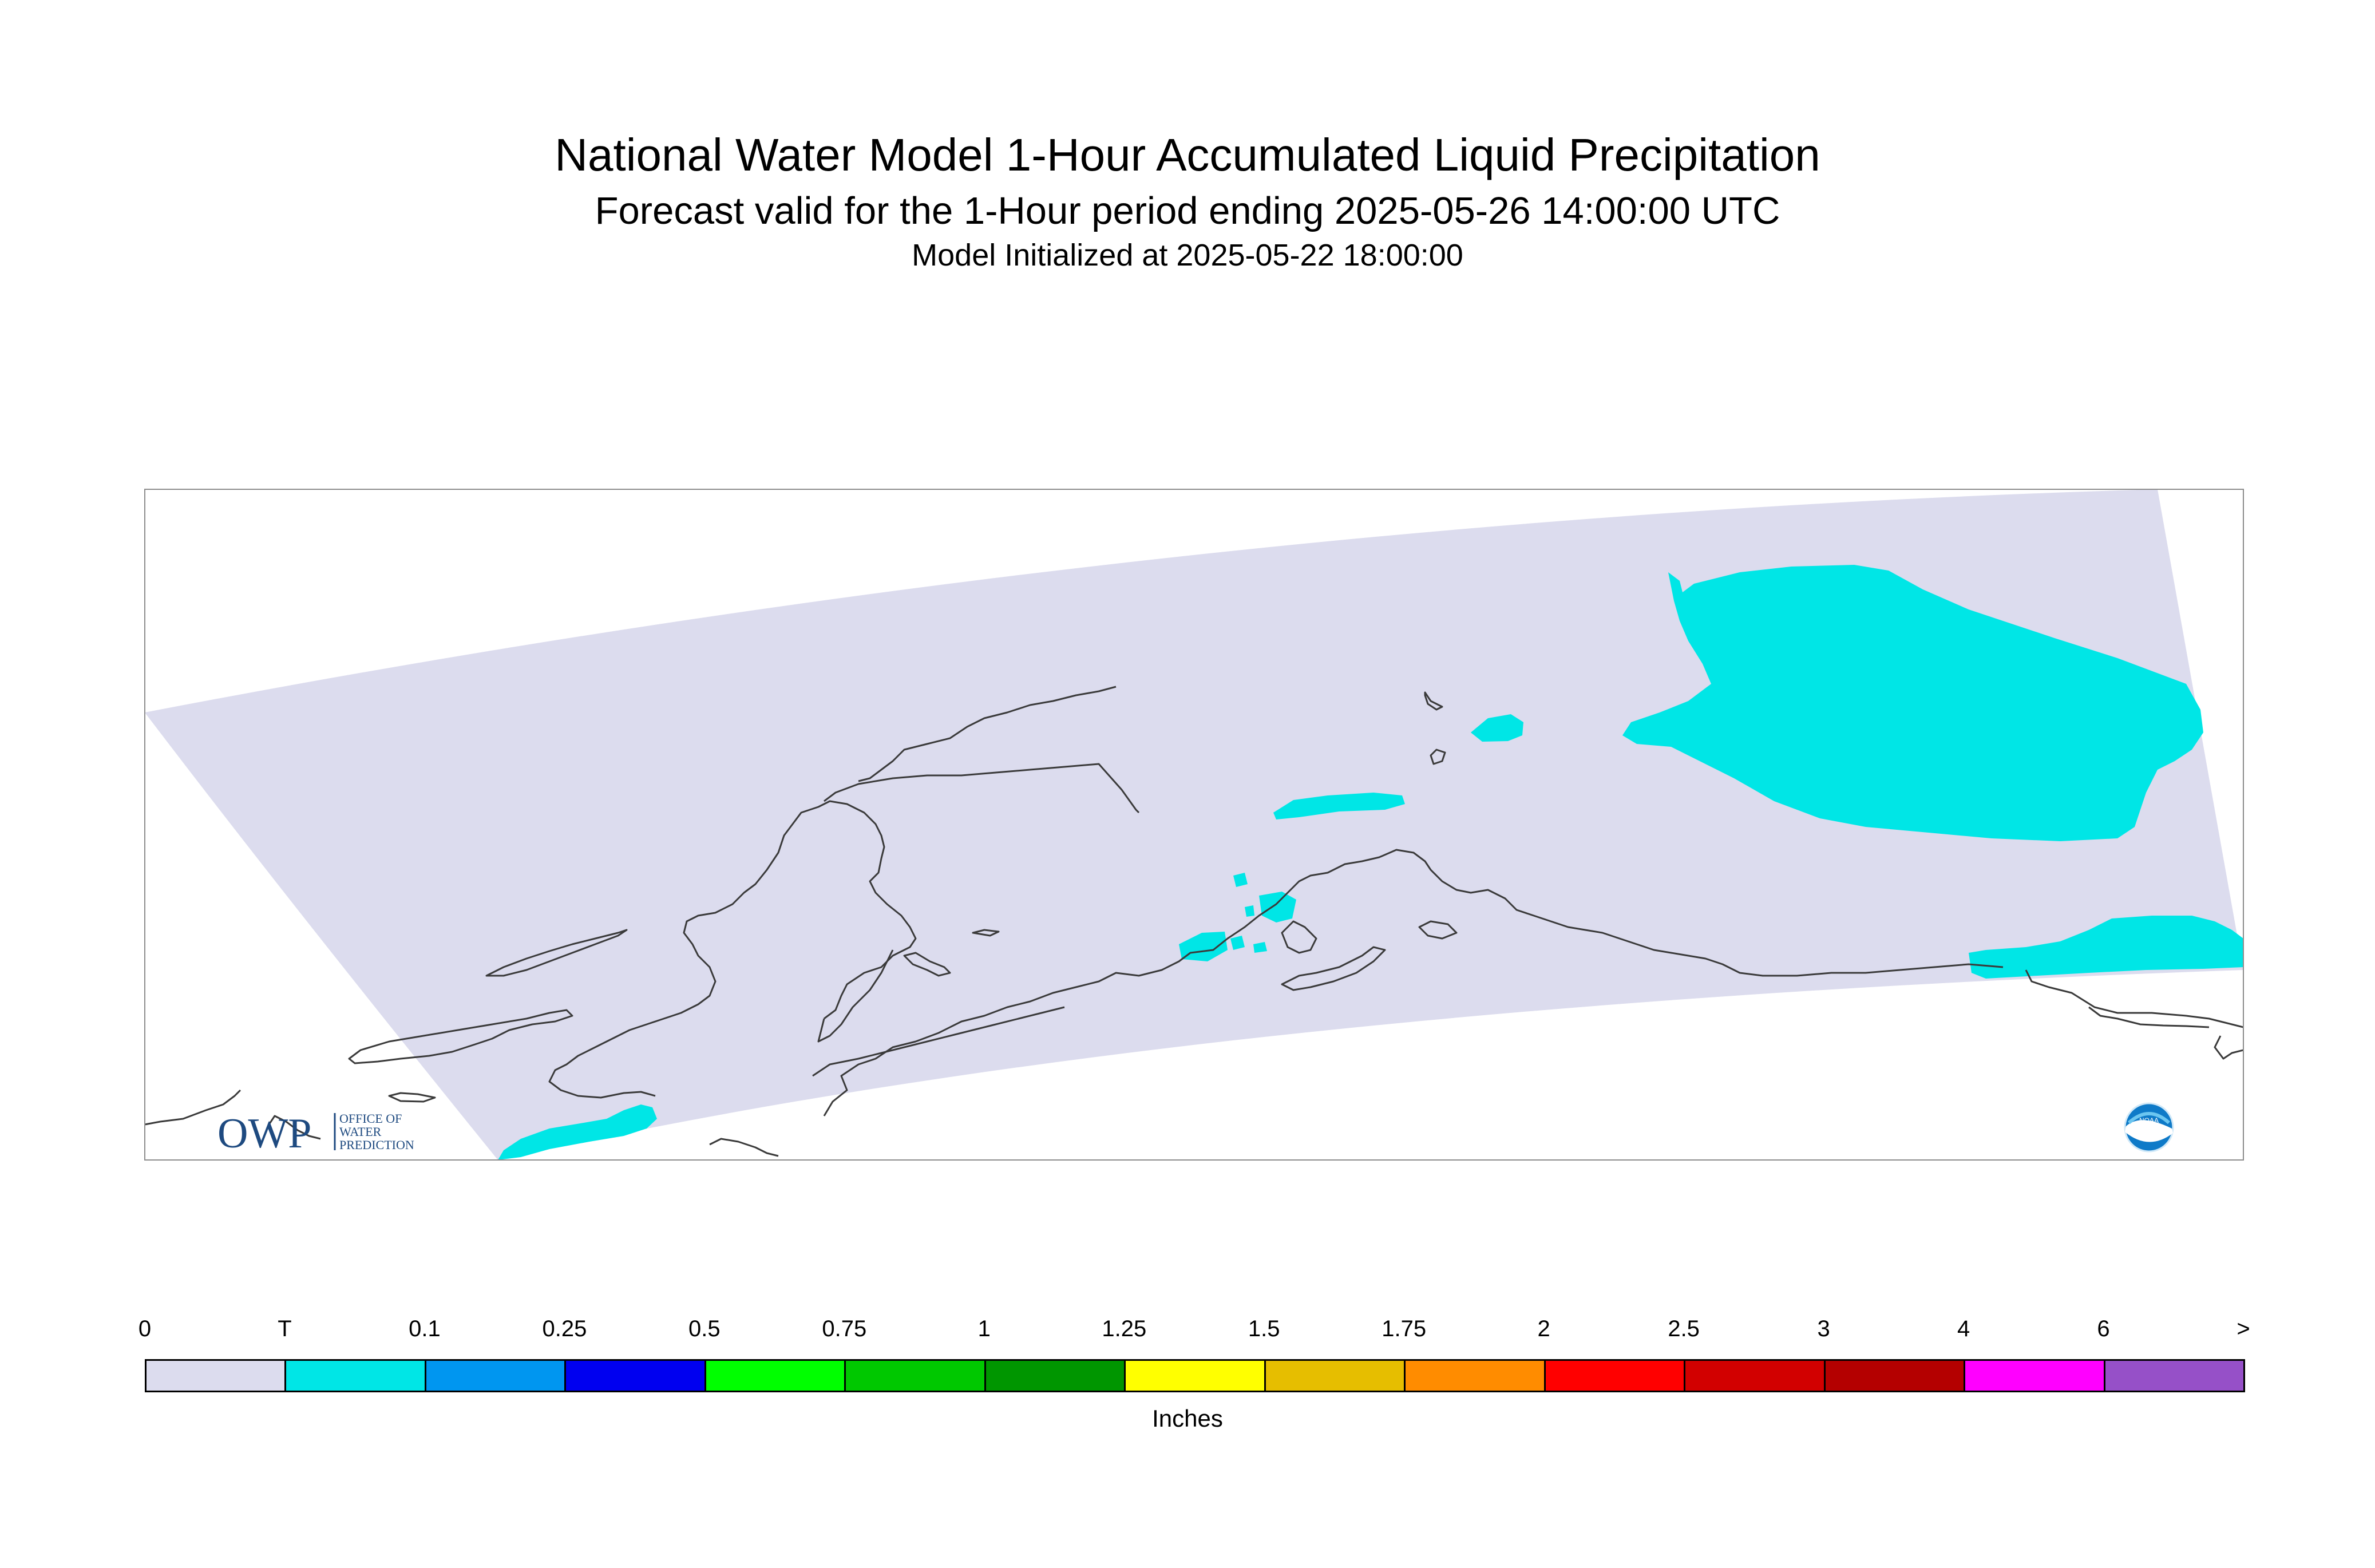 The height and width of the screenshot is (1568, 2375). I want to click on precip-area-northeast, so click(1912, 703).